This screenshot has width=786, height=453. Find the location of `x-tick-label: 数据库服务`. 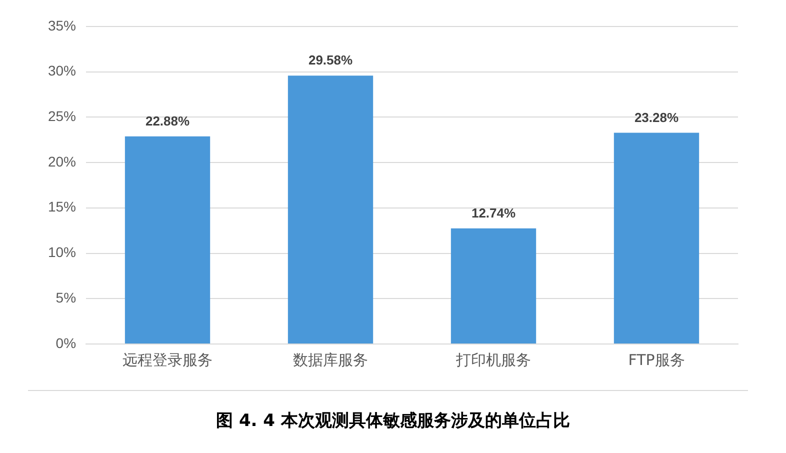

x-tick-label: 数据库服务 is located at coordinates (330, 359).